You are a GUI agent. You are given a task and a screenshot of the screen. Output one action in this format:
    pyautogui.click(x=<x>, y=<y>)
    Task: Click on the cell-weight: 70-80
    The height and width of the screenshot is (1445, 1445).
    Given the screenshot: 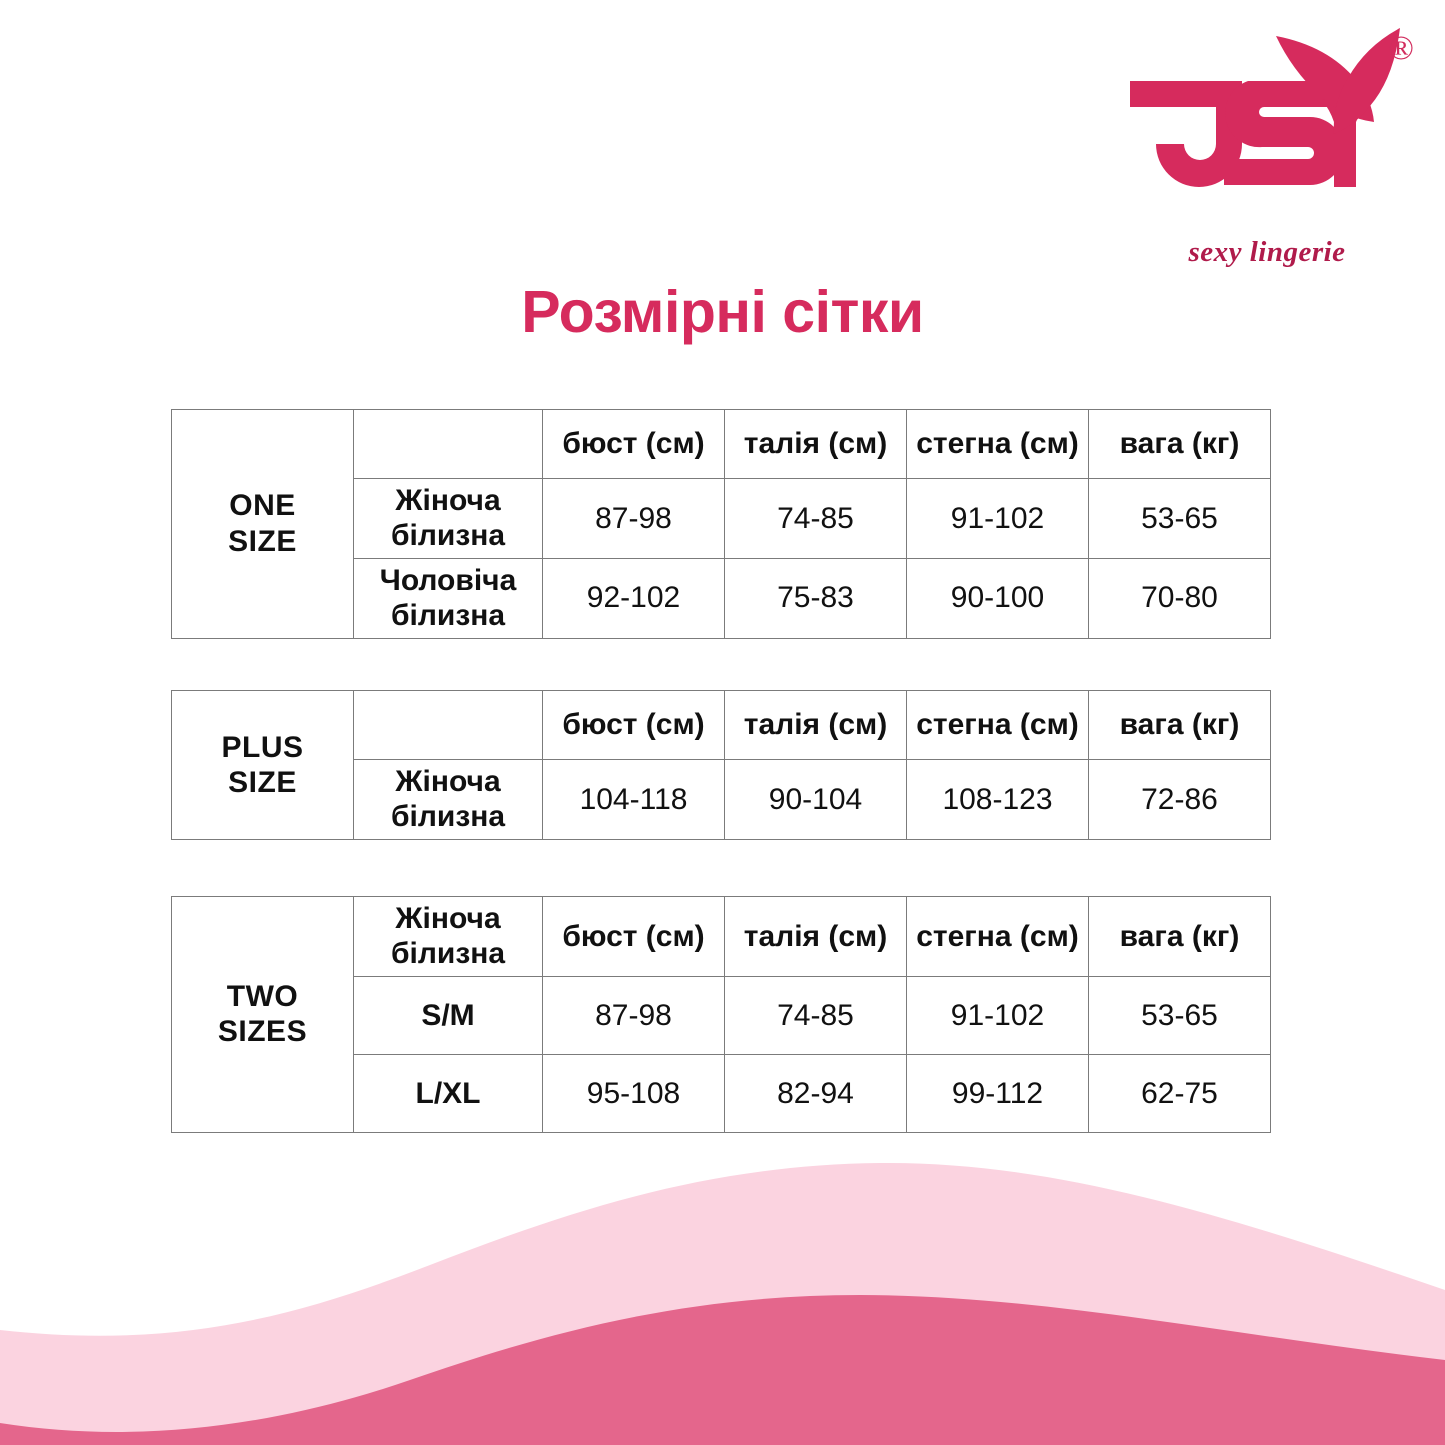 What is the action you would take?
    pyautogui.click(x=1179, y=598)
    